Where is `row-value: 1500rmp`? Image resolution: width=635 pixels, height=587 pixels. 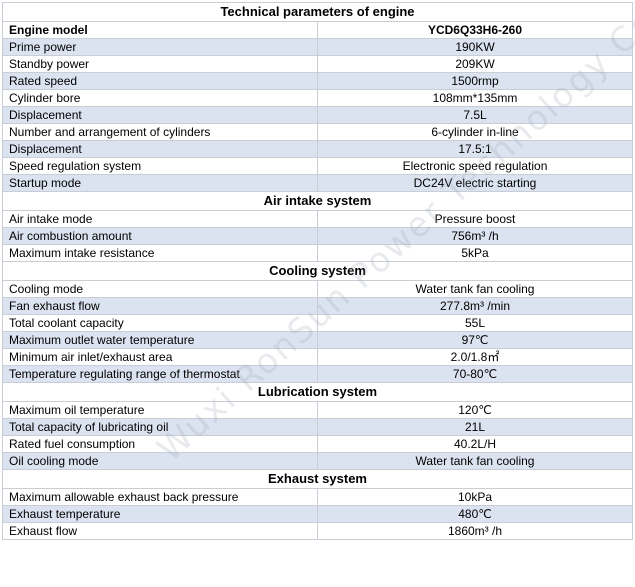
row-value: 1500rmp is located at coordinates (475, 81).